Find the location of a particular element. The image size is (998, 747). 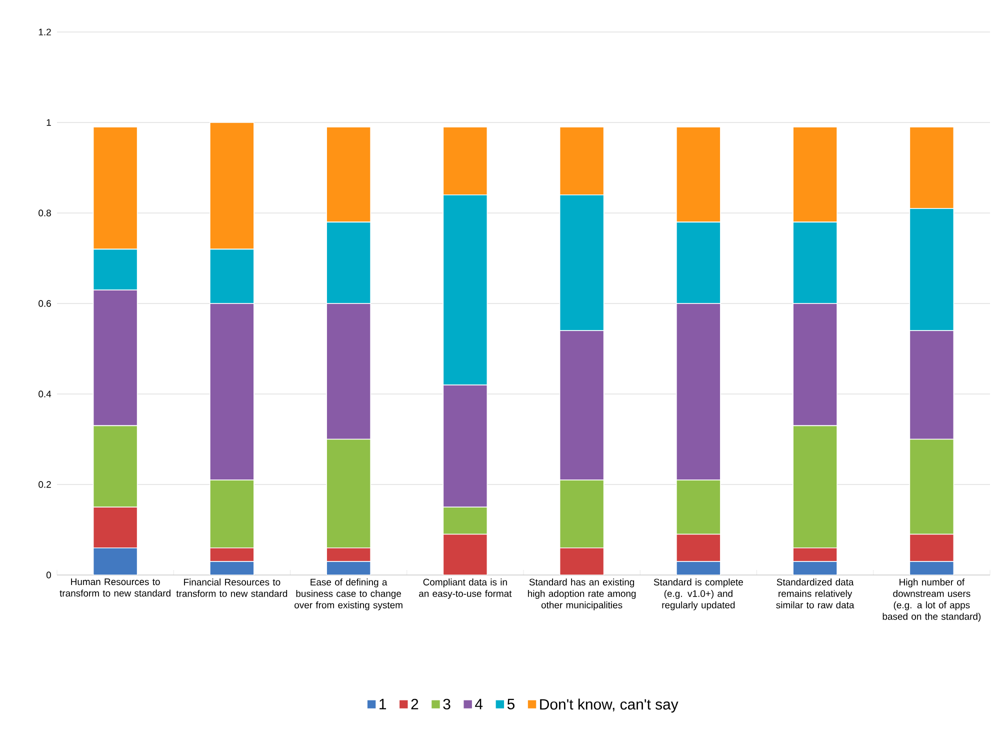

legend-label: 1 is located at coordinates (383, 704).